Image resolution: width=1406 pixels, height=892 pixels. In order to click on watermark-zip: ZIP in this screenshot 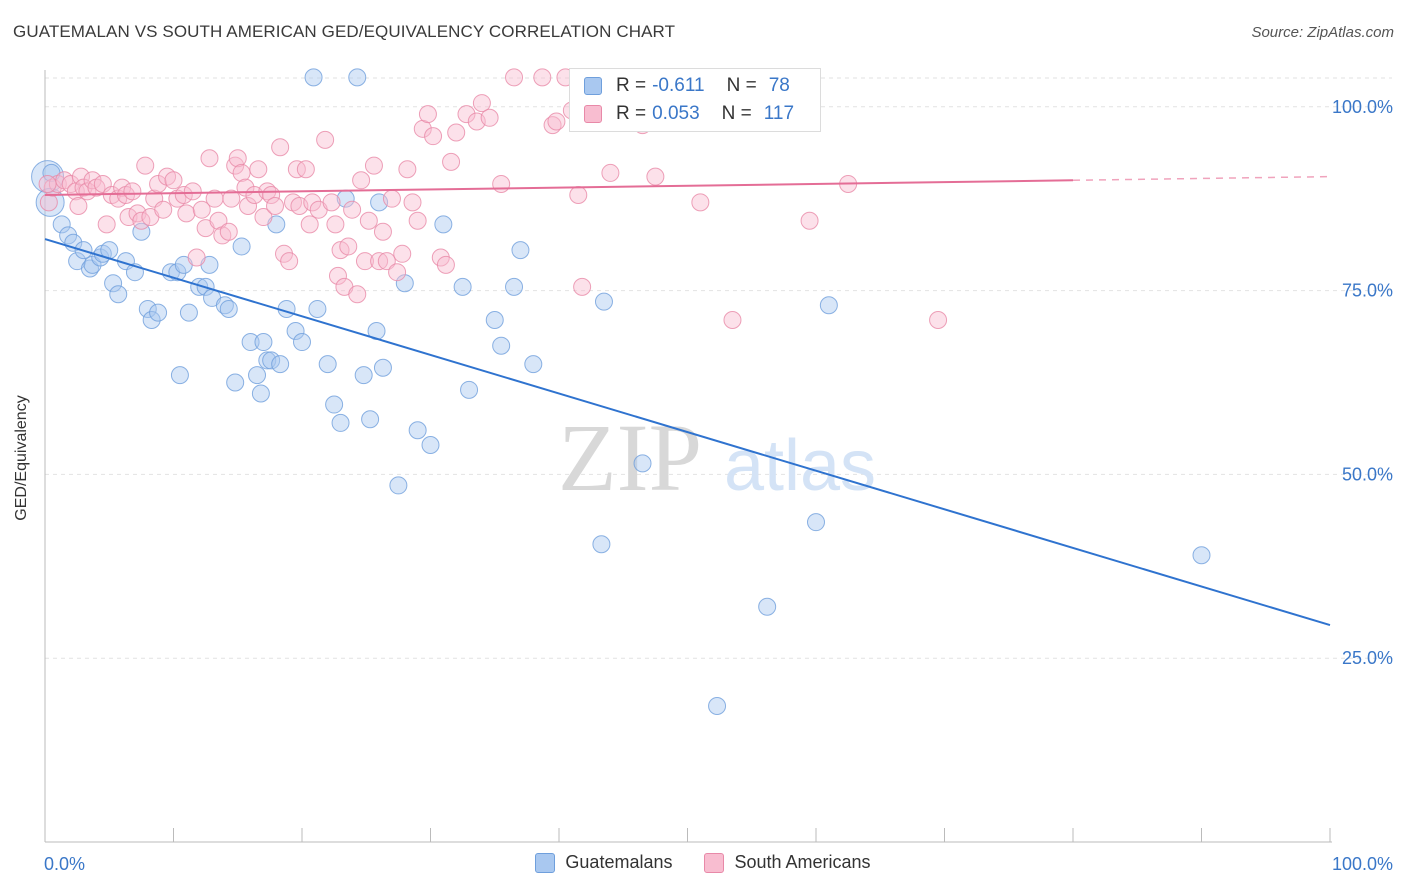, I will do `click(630, 457)`.